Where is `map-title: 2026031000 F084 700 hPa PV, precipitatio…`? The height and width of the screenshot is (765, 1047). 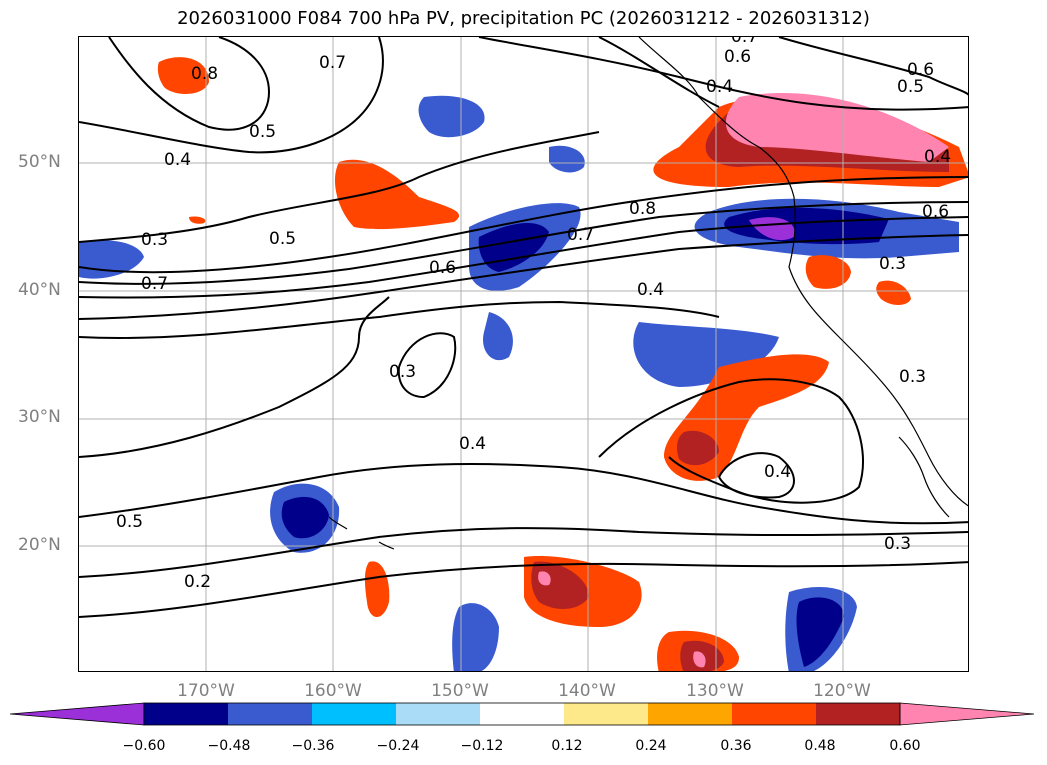 map-title: 2026031000 F084 700 hPa PV, precipitatio… is located at coordinates (523, 18).